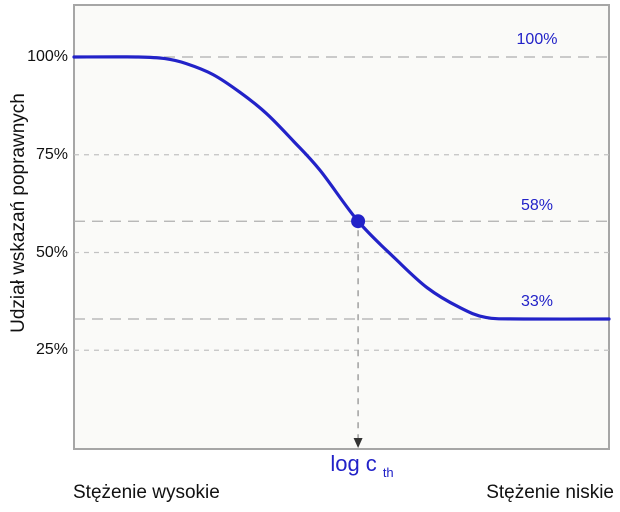 This screenshot has width=620, height=512. I want to click on threshold-label-subscript: th, so click(388, 472).